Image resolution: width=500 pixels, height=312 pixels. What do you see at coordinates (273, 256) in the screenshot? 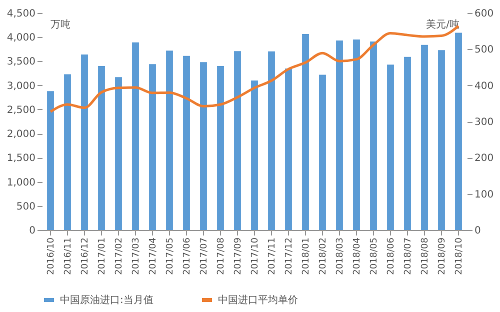
I see `x-tick-label: 2017/11` at bounding box center [273, 256].